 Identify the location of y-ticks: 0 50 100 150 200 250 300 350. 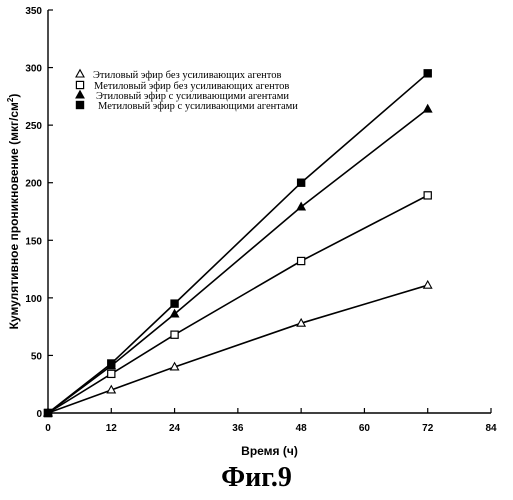
(39, 213).